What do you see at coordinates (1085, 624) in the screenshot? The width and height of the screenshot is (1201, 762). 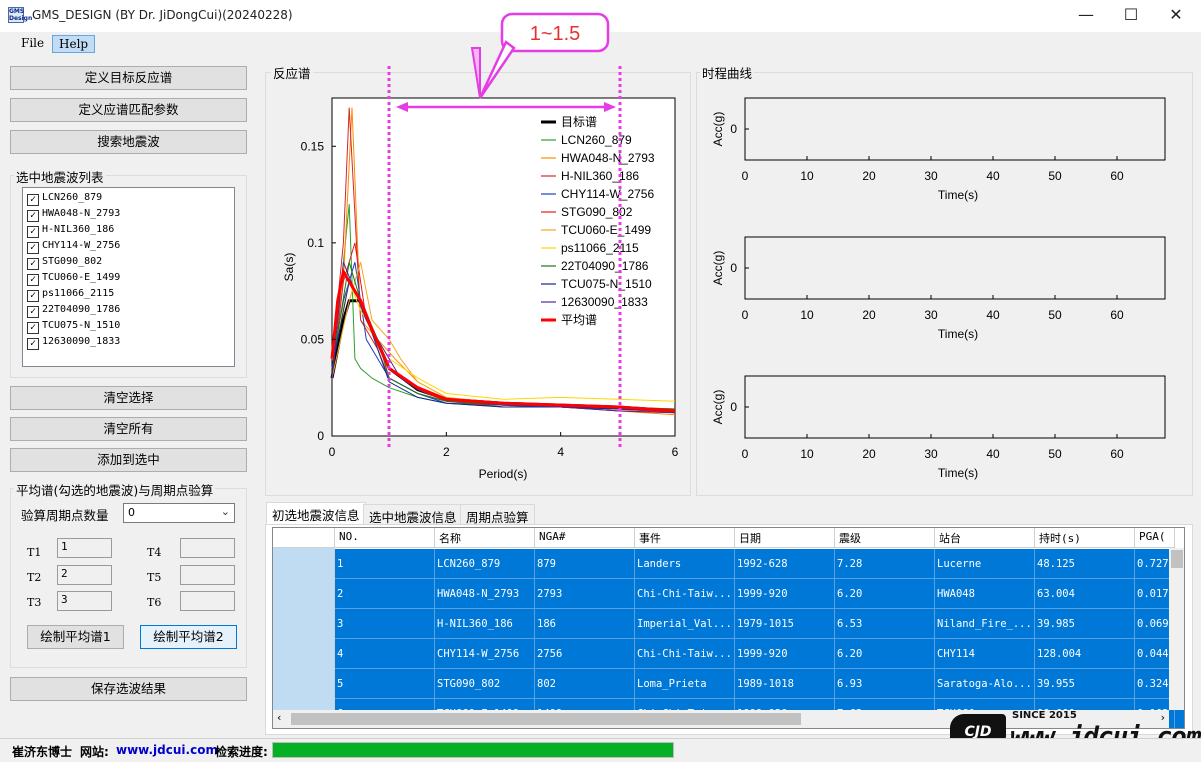 I see `table-cell: 39.985` at bounding box center [1085, 624].